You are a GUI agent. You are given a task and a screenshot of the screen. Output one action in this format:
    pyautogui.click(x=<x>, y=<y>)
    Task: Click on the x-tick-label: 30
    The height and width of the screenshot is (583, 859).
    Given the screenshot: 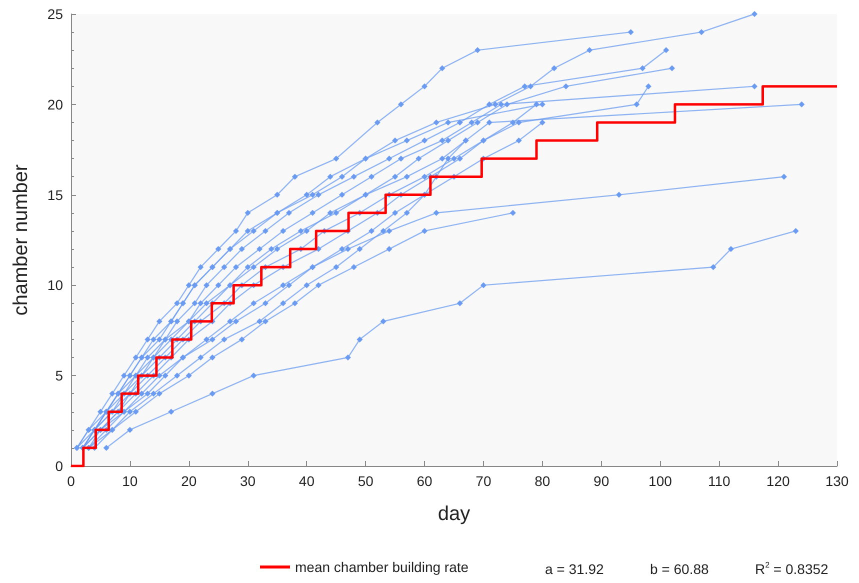 What is the action you would take?
    pyautogui.click(x=248, y=481)
    